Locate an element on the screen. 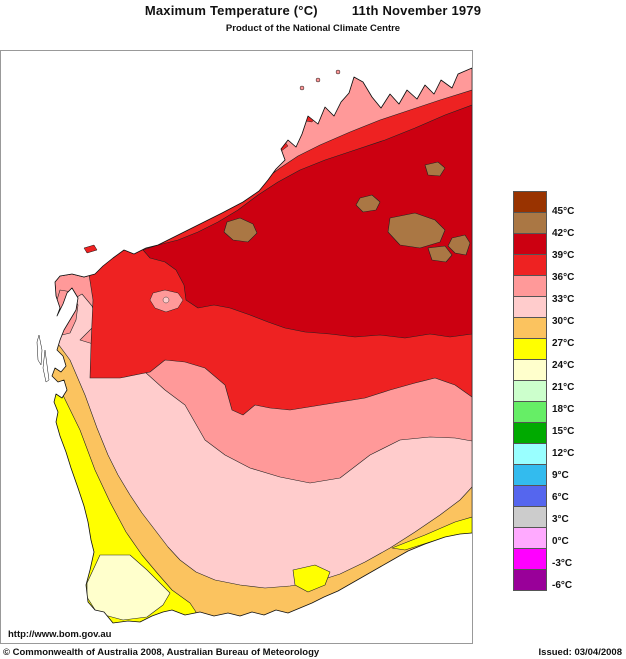 This screenshot has width=626, height=659. legend-label-21C: 21°C is located at coordinates (563, 387).